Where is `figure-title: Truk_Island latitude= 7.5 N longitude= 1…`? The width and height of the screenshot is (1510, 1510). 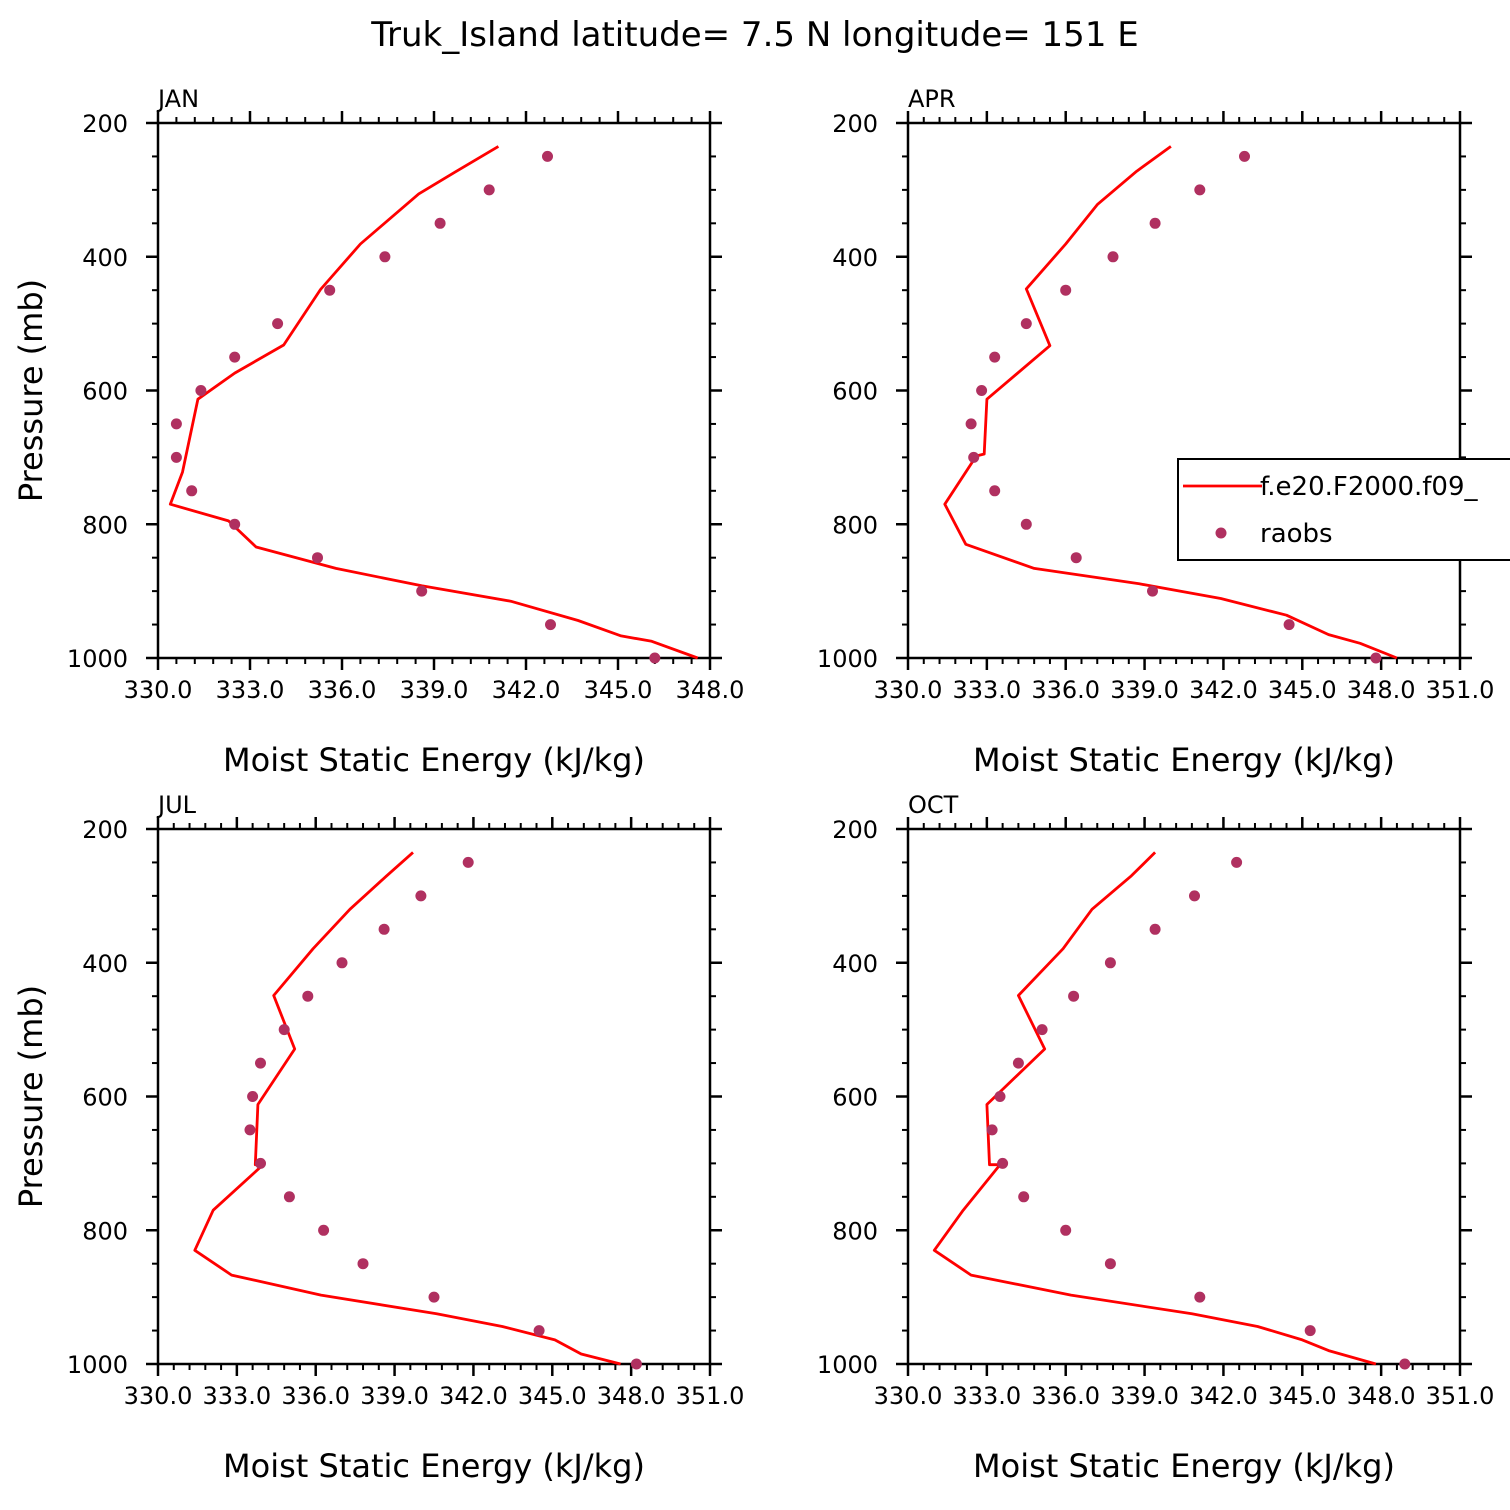
figure-title: Truk_Island latitude= 7.5 N longitude= 1… is located at coordinates (754, 35).